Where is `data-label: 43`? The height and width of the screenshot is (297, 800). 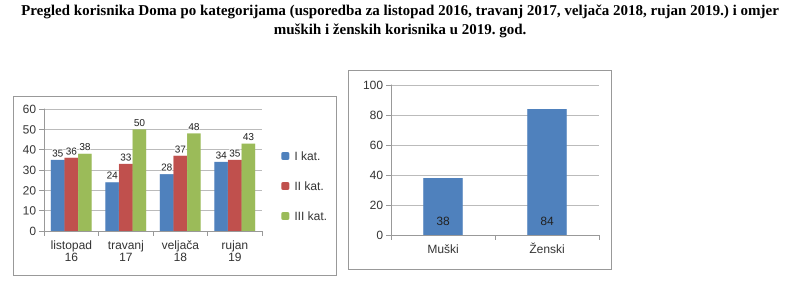
data-label: 43 is located at coordinates (248, 138).